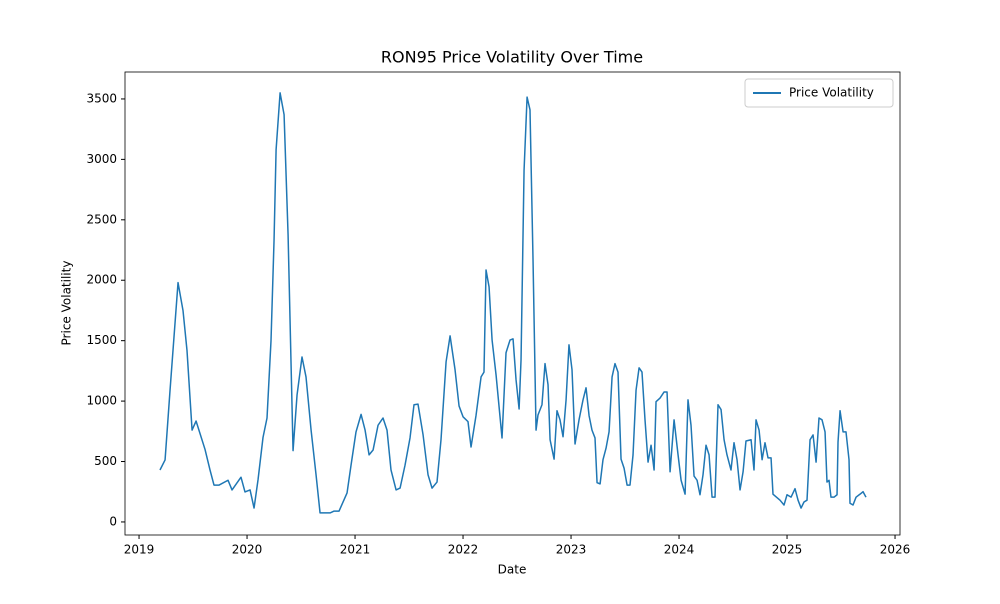 The width and height of the screenshot is (1000, 604). What do you see at coordinates (101, 340) in the screenshot?
I see `y-tick-label: 1500` at bounding box center [101, 340].